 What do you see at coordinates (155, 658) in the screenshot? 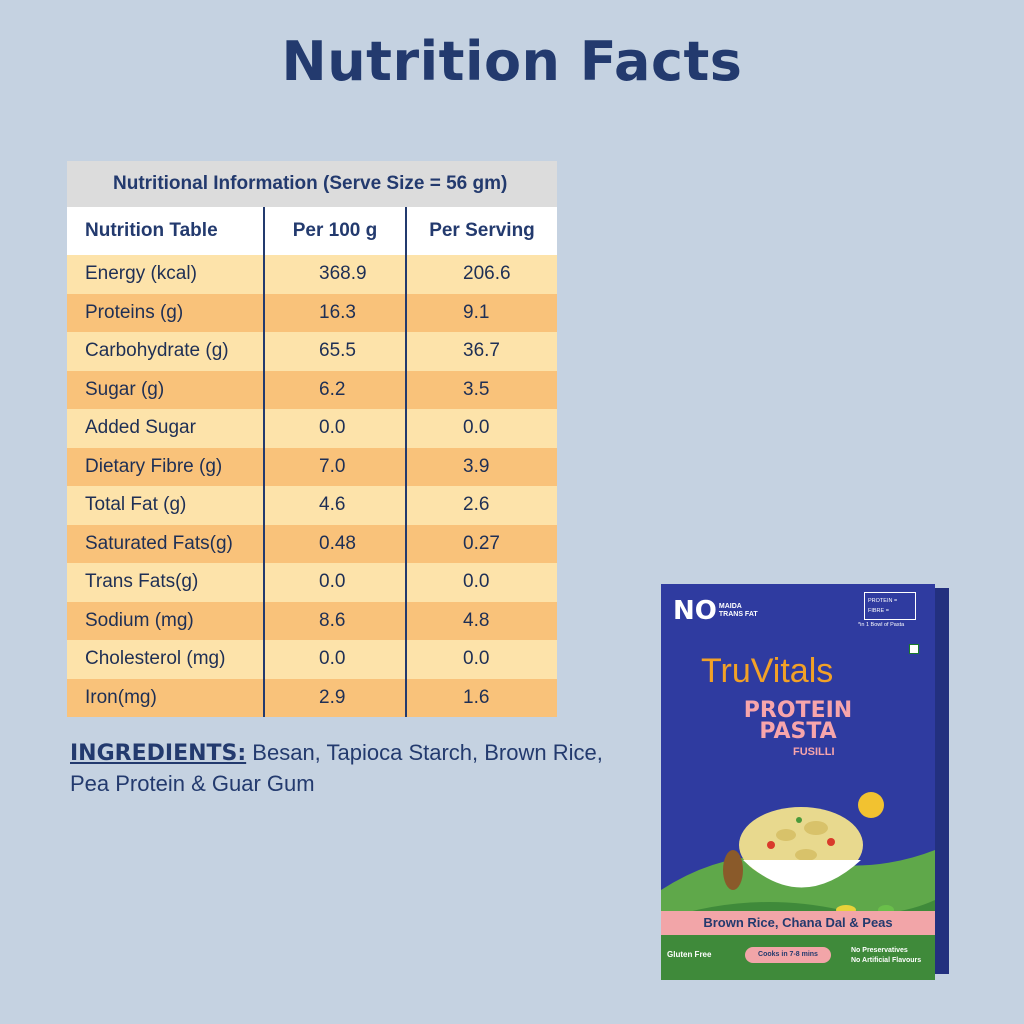
I see `nutrient-name: Cholesterol (mg)` at bounding box center [155, 658].